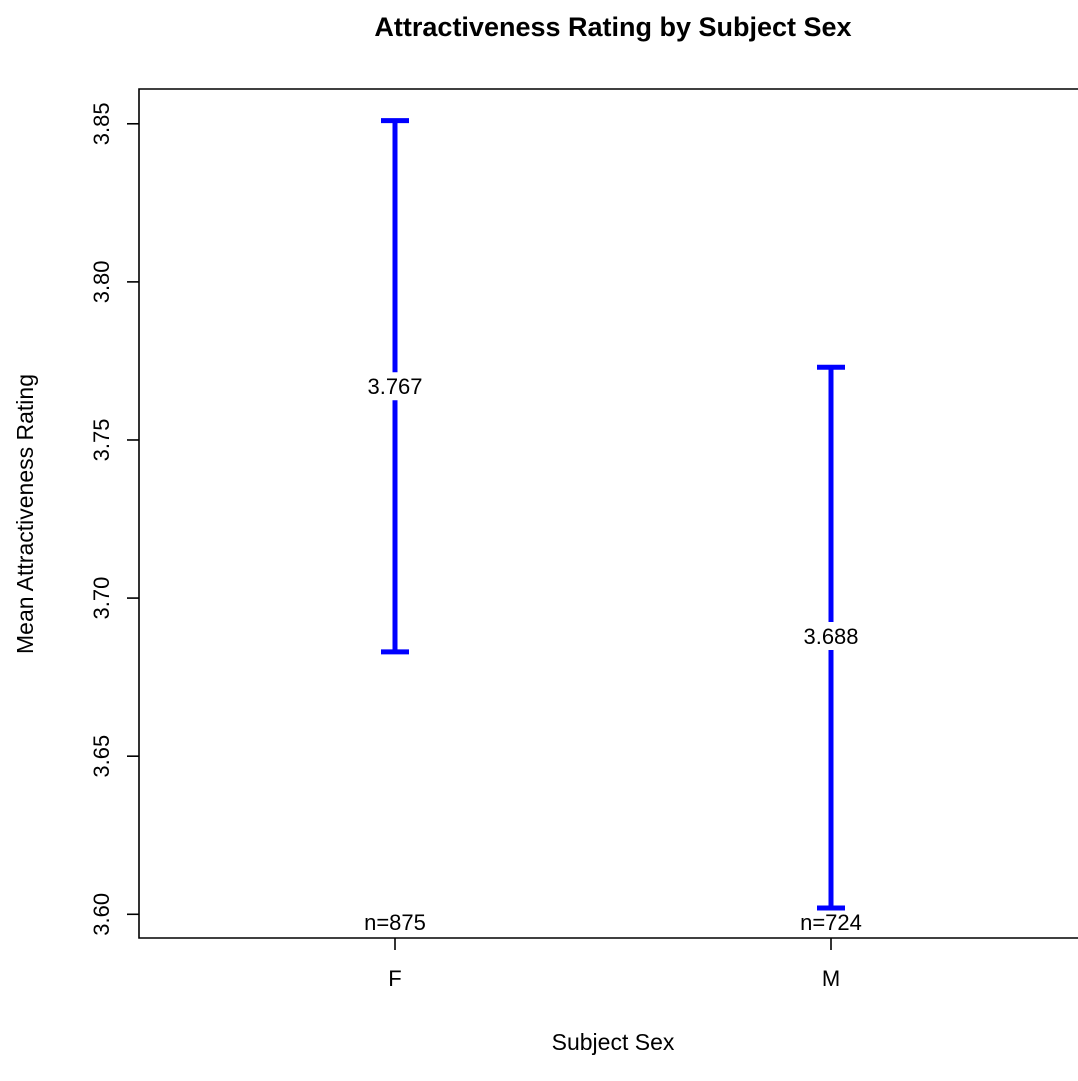 Image resolution: width=1078 pixels, height=1081 pixels. I want to click on y-axis-label: Mean Attractiveness Rating, so click(25, 514).